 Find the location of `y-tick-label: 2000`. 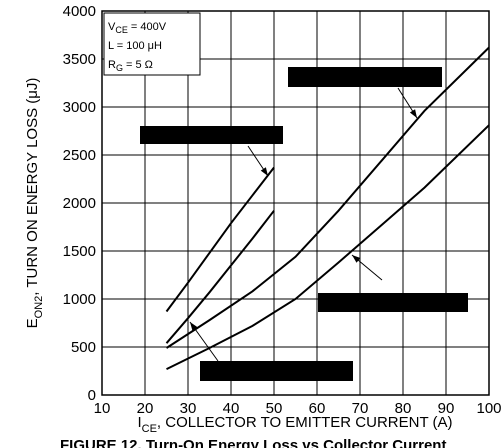

y-tick-label: 2000 is located at coordinates (79, 203).